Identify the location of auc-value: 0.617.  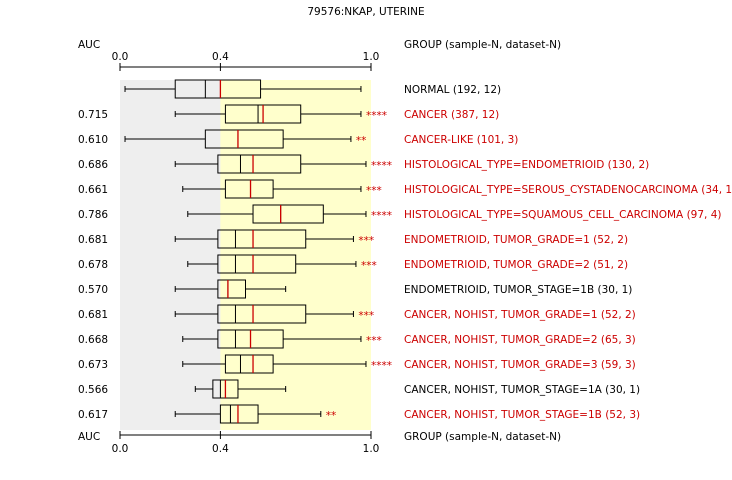
(93, 415).